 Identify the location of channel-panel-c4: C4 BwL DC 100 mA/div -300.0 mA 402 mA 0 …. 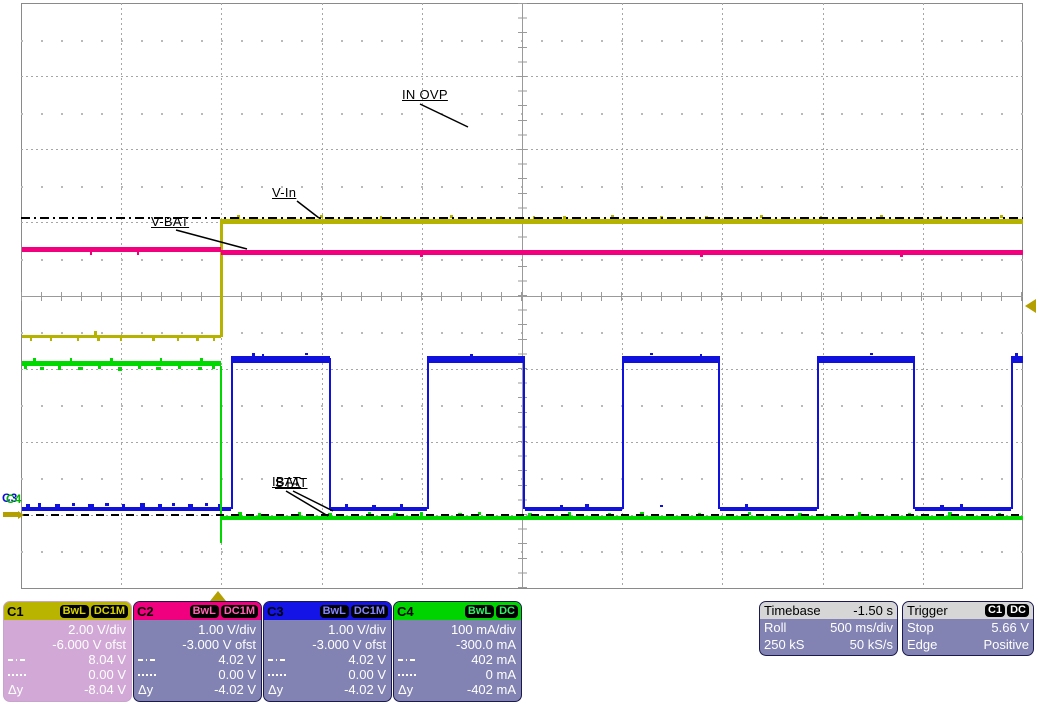
(457, 651).